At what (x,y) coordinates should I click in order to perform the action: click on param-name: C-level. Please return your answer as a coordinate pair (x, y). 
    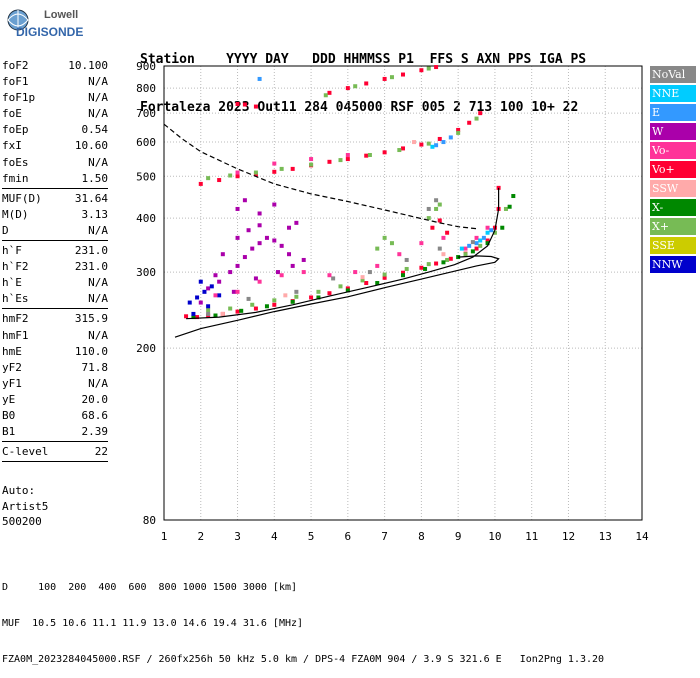
    Looking at the image, I should click on (25, 452).